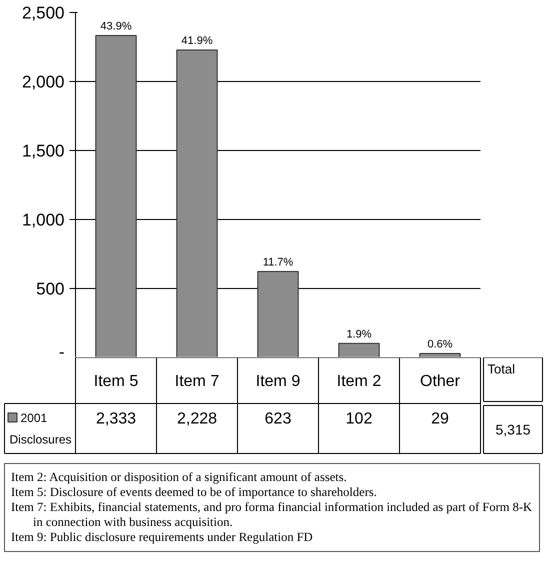  What do you see at coordinates (278, 262) in the screenshot?
I see `annotation: 11.7%` at bounding box center [278, 262].